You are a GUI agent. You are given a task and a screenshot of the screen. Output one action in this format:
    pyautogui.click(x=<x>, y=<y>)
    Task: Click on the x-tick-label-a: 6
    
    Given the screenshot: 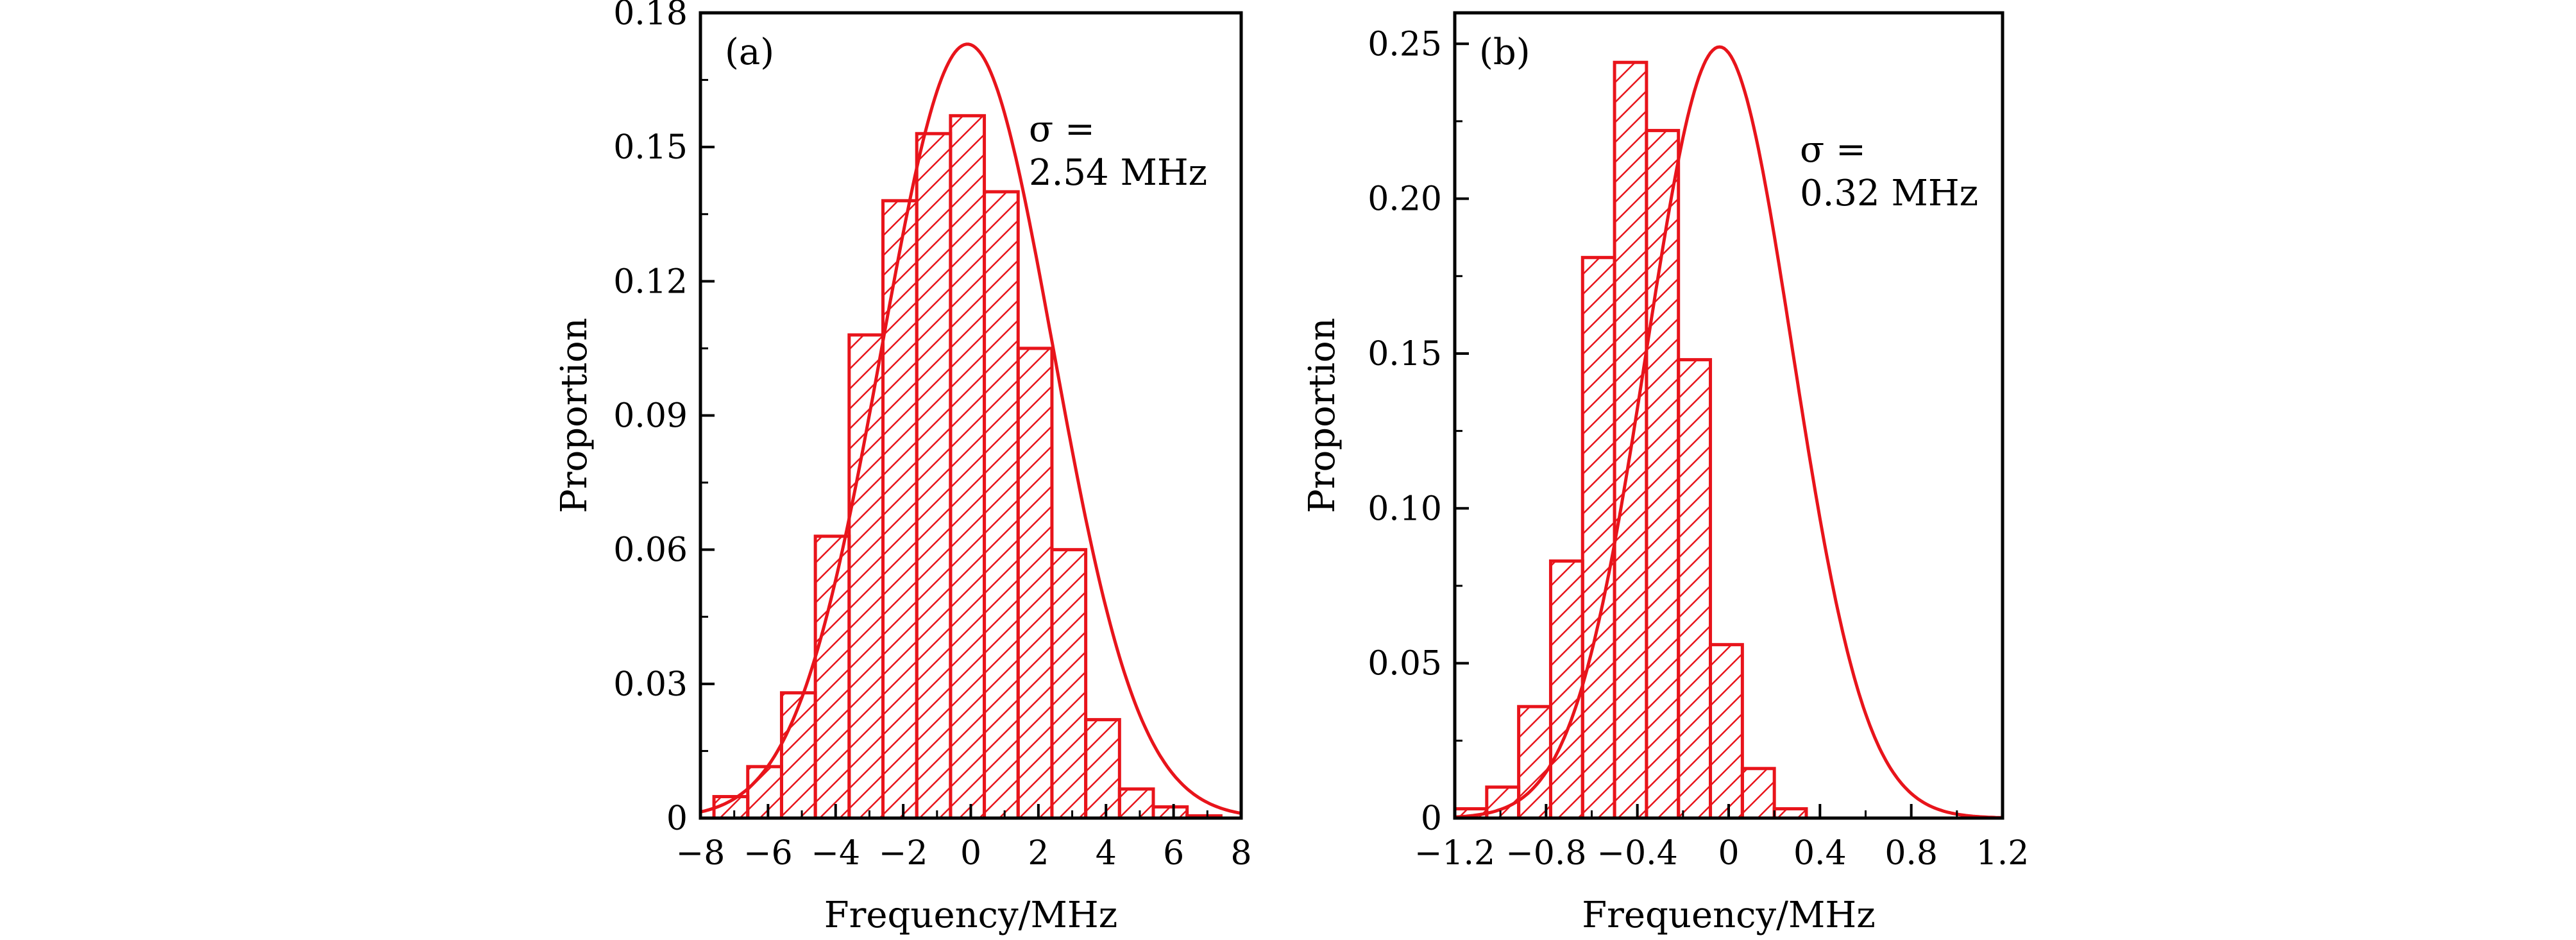 What is the action you would take?
    pyautogui.click(x=1173, y=853)
    